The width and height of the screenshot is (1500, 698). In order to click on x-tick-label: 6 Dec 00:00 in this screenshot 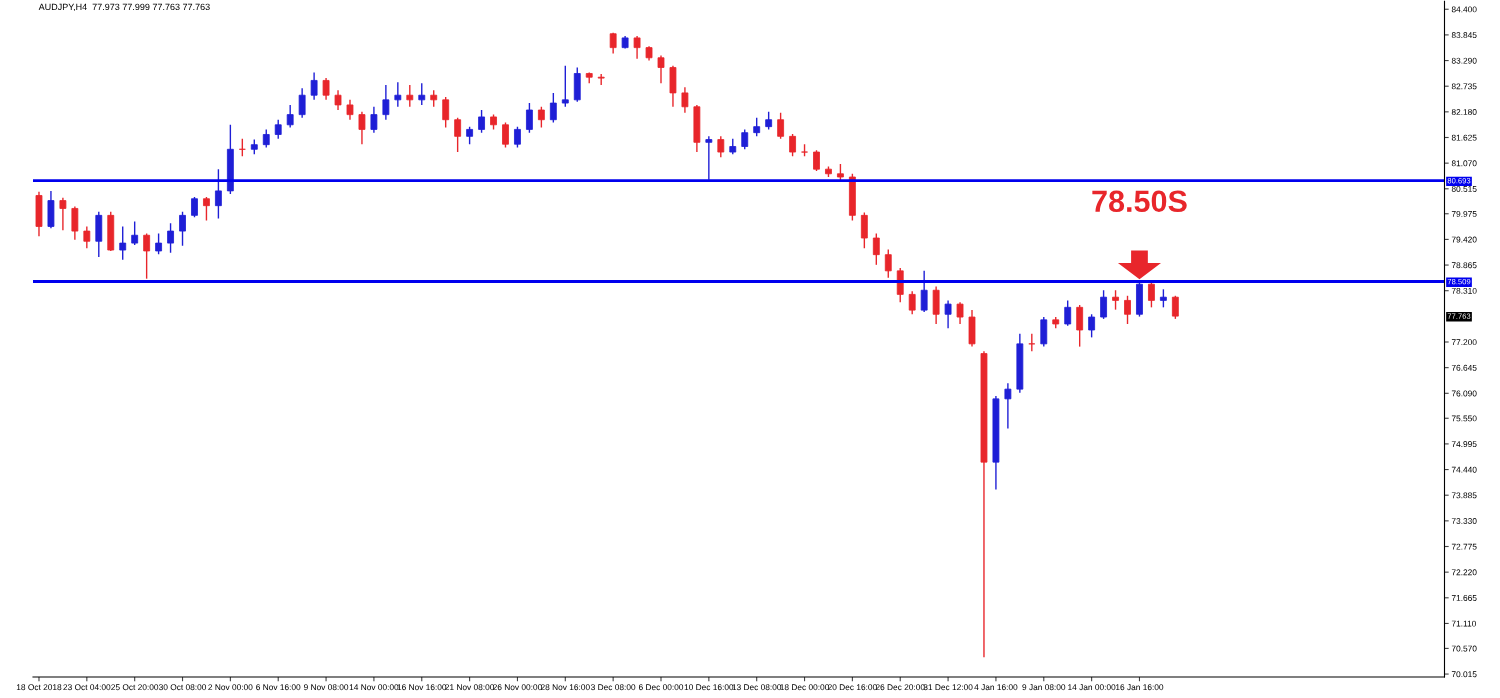, I will do `click(661, 687)`.